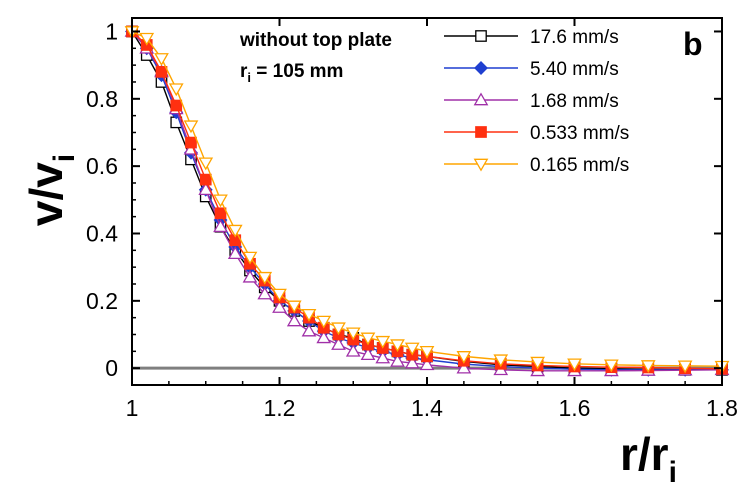 The width and height of the screenshot is (747, 498). What do you see at coordinates (280, 408) in the screenshot?
I see `x-tick-label: 1.2` at bounding box center [280, 408].